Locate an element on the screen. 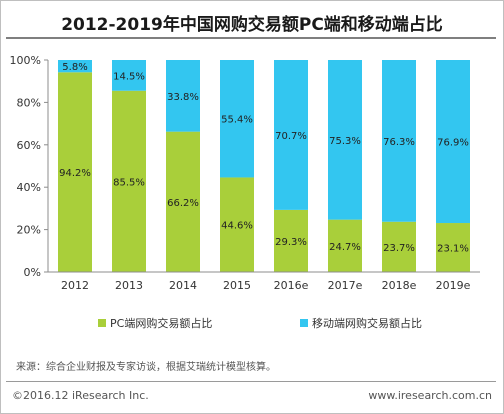 This screenshot has height=414, width=504. title-divider is located at coordinates (251, 38).